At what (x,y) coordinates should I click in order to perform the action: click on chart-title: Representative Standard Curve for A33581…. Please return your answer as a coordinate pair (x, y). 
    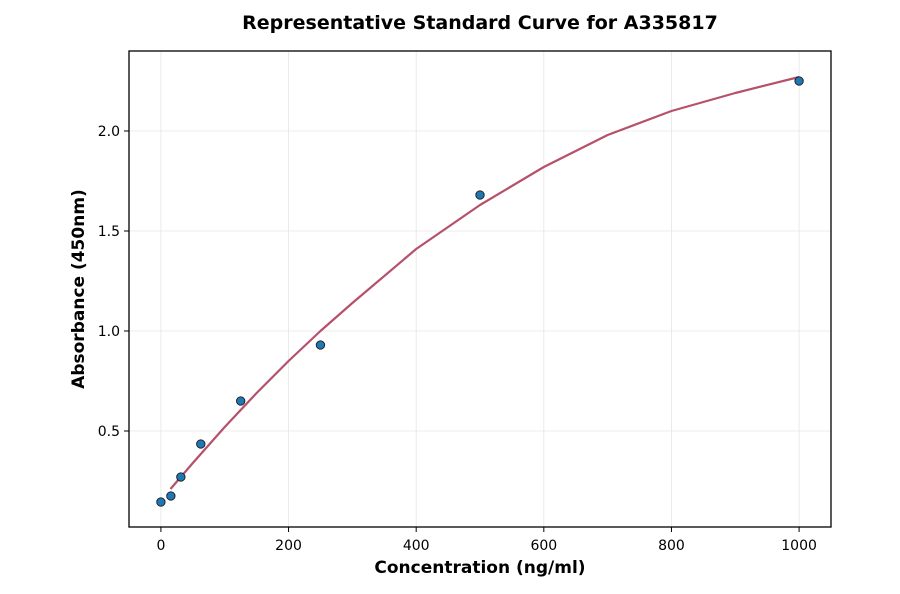
    Looking at the image, I should click on (480, 23).